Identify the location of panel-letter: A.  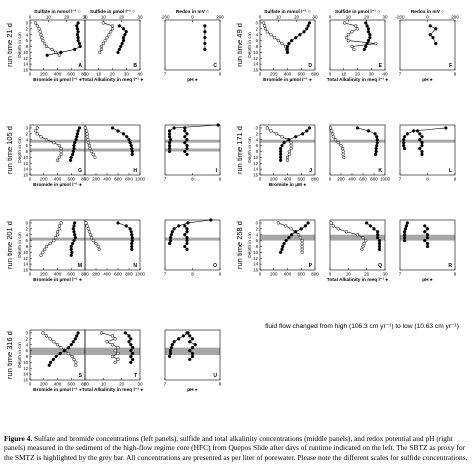
(80, 66).